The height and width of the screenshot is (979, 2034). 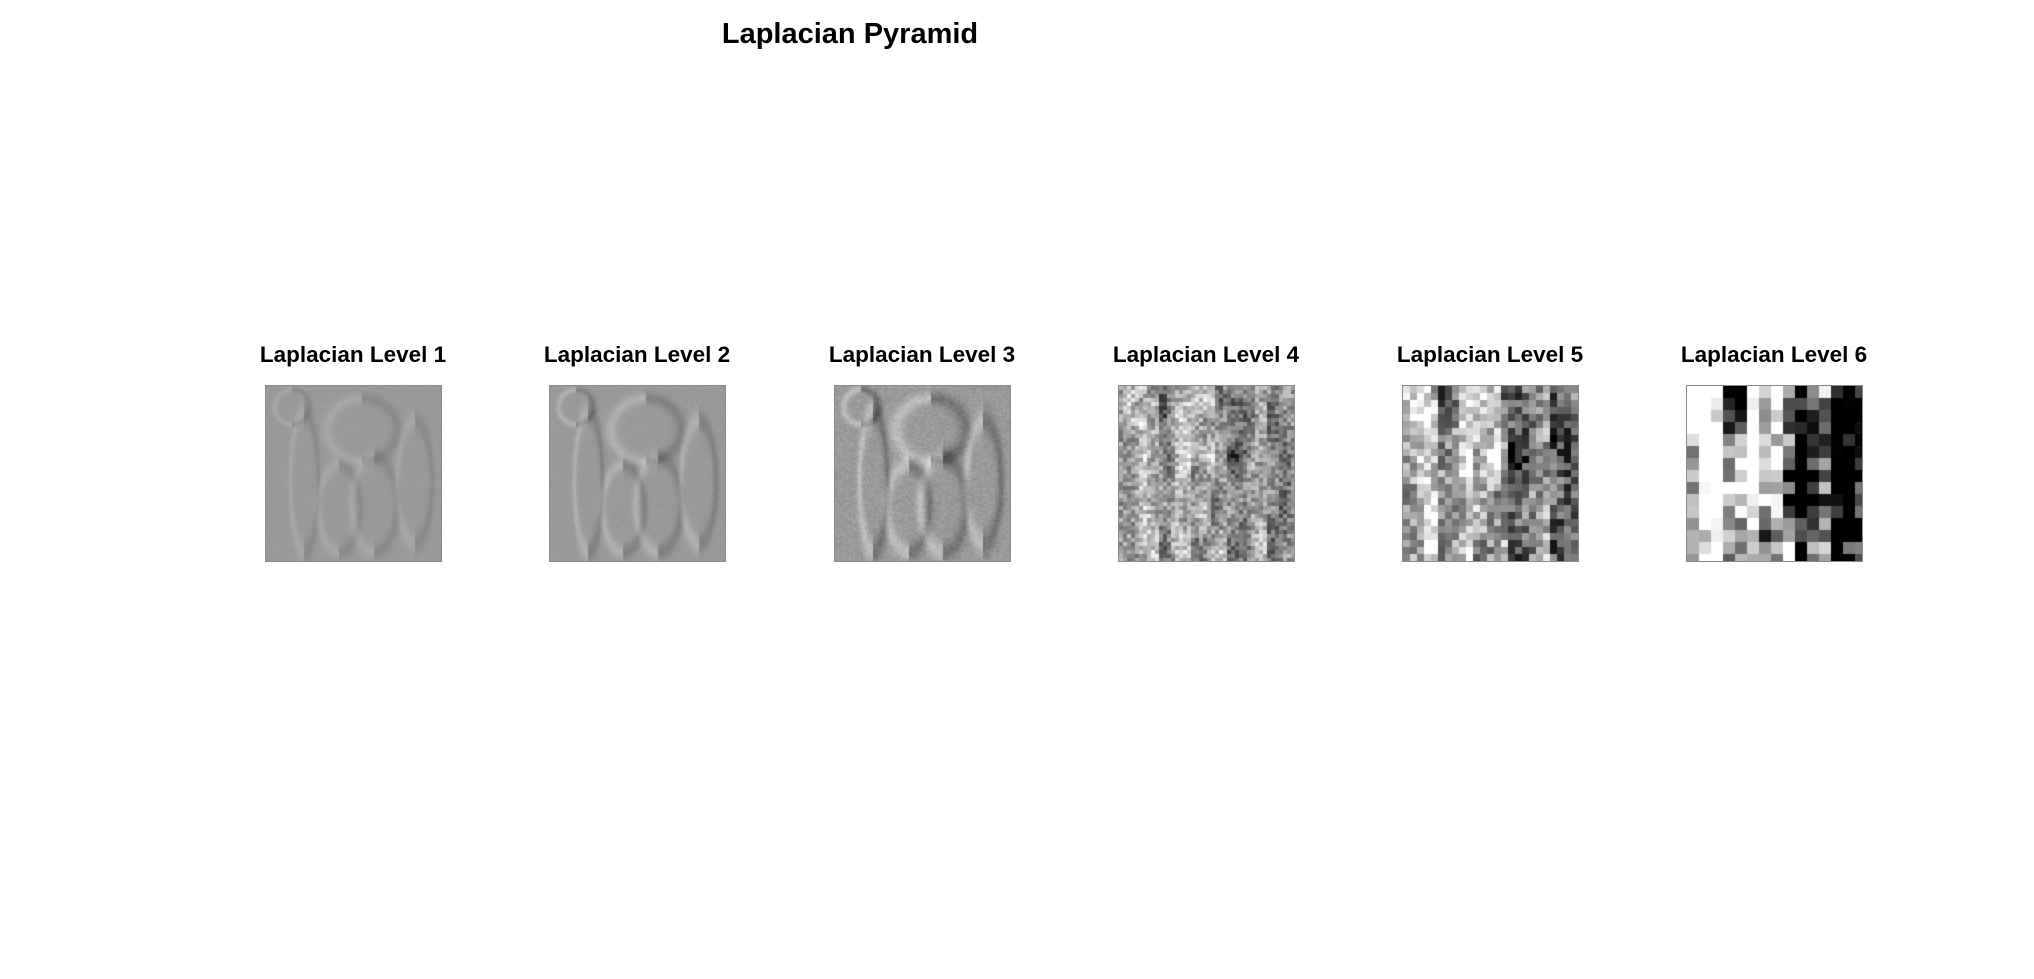 I want to click on panel-level-6: Laplacian Level 6, so click(x=1774, y=451).